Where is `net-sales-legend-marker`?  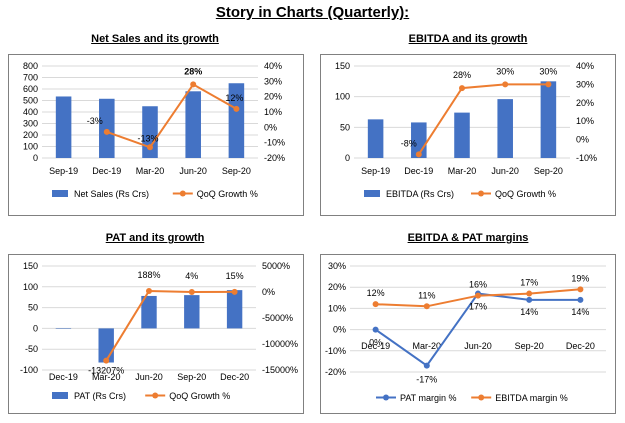 net-sales-legend-marker is located at coordinates (182, 193).